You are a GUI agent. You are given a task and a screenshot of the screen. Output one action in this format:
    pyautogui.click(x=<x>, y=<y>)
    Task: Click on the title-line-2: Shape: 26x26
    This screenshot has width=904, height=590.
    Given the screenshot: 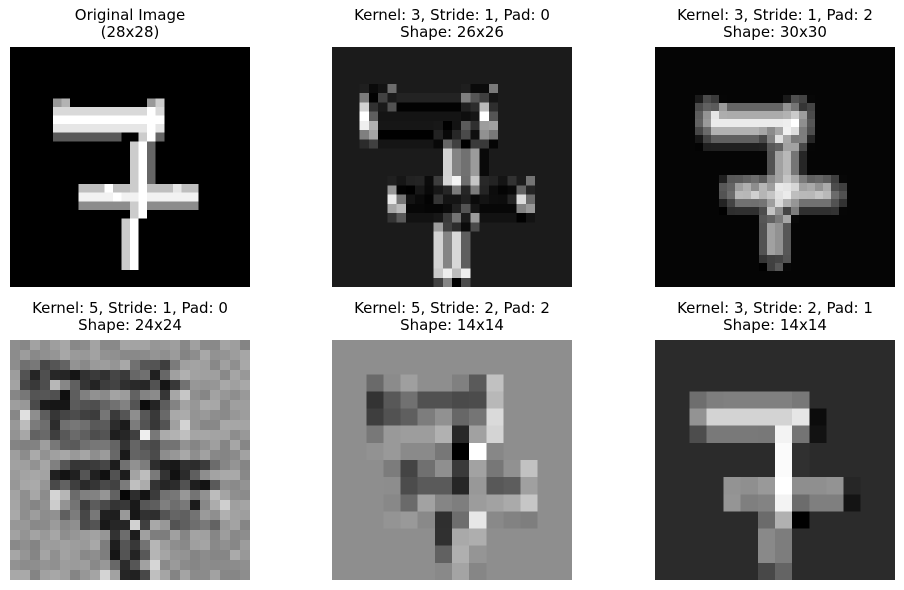 What is the action you would take?
    pyautogui.click(x=452, y=32)
    